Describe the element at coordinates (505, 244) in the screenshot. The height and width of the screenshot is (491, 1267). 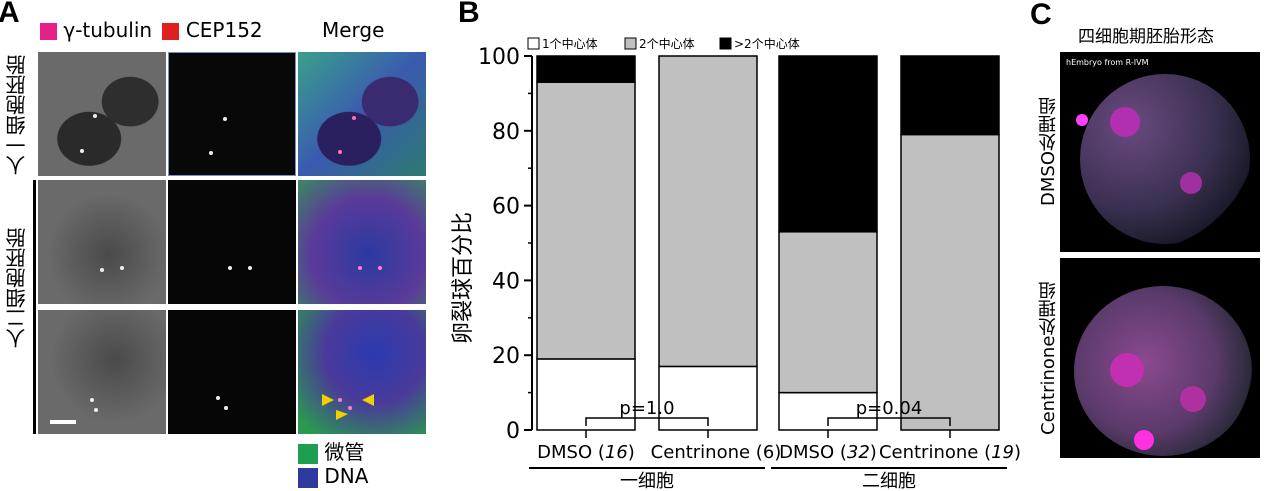
I see `y-axis: 0 20 40 60 80 100` at that location.